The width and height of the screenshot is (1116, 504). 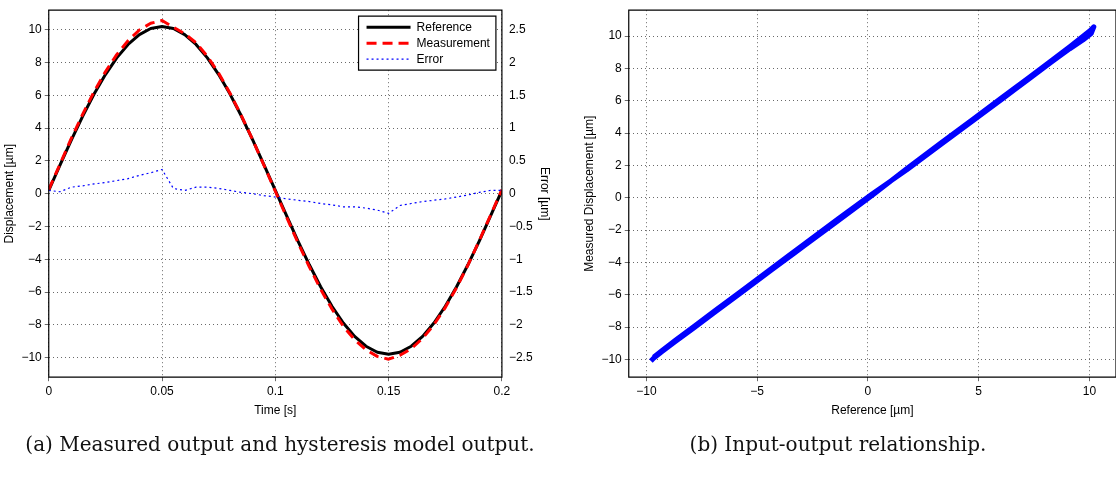 I want to click on line-series, so click(x=275, y=191).